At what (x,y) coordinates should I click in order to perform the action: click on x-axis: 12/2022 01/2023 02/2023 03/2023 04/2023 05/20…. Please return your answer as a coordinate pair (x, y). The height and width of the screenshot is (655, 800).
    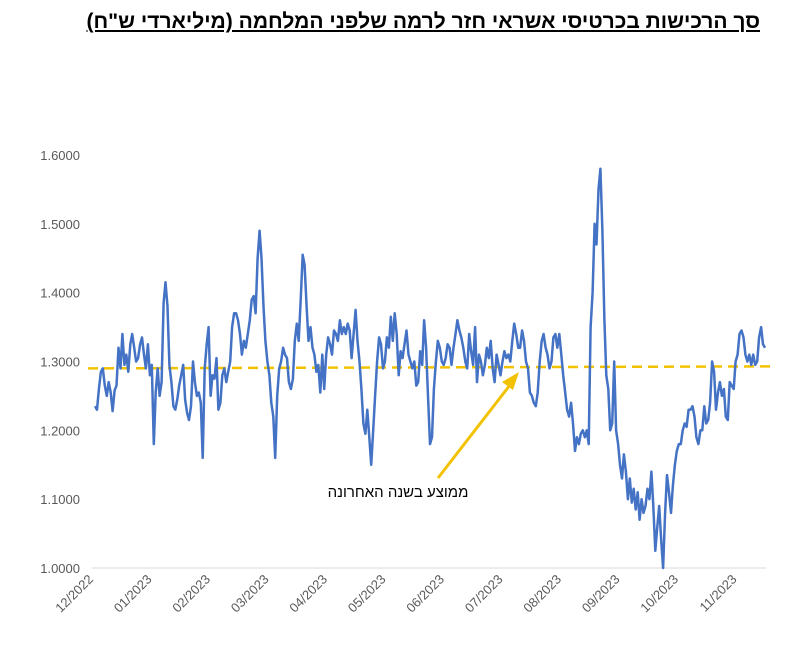
    Looking at the image, I should click on (395, 594).